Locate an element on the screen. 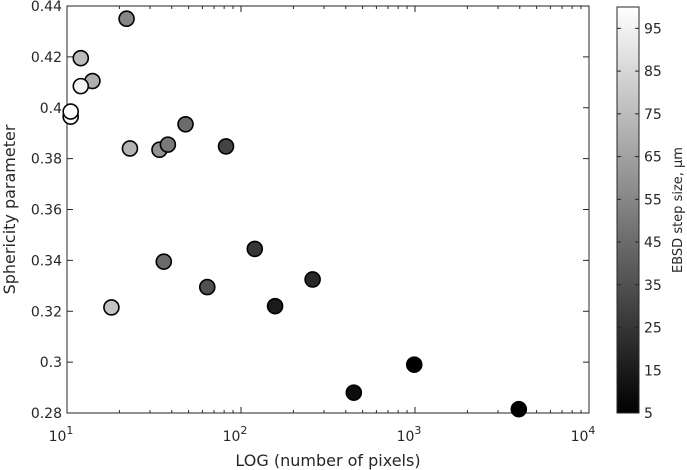  colorbar-tick-label: 25 is located at coordinates (653, 329).